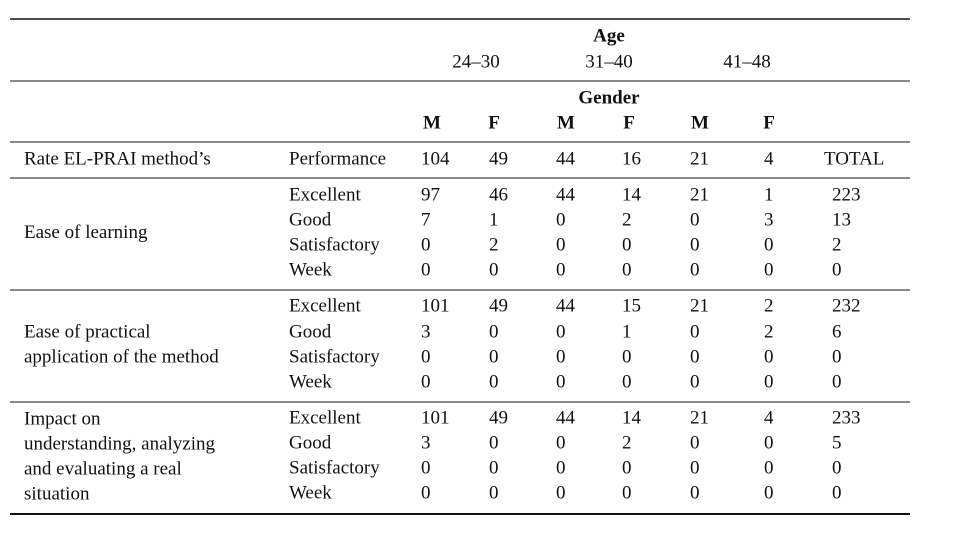 Image resolution: width=955 pixels, height=550 pixels. What do you see at coordinates (837, 244) in the screenshot?
I see `total-cell: 2` at bounding box center [837, 244].